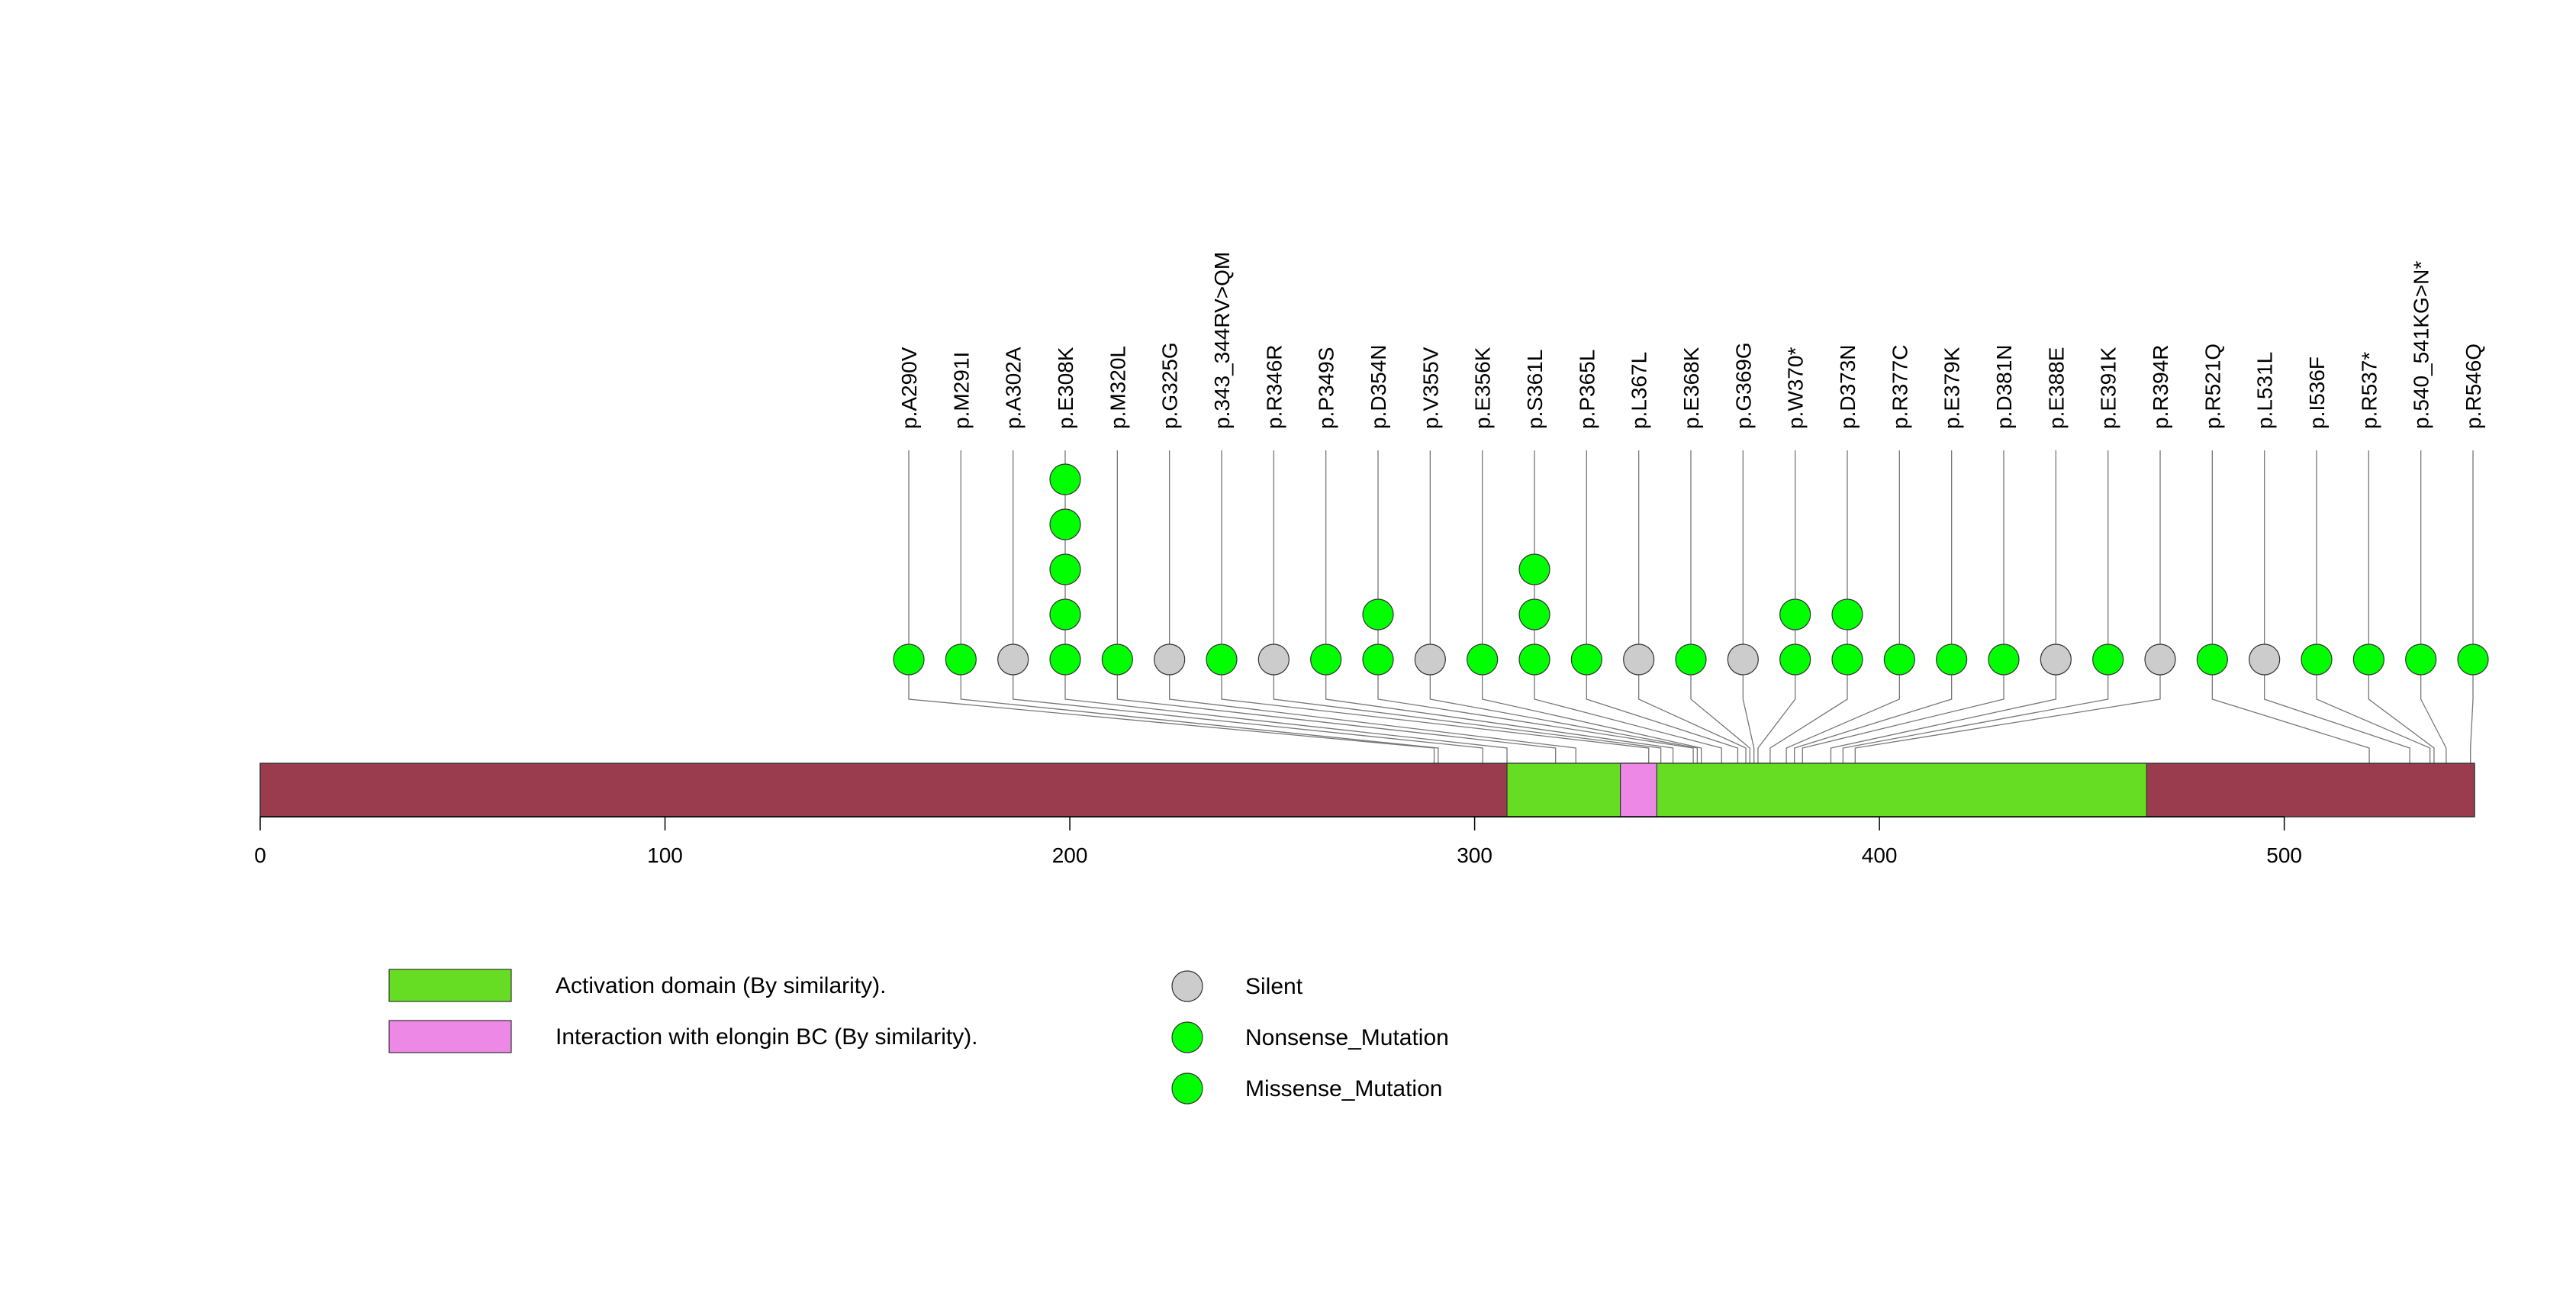 The height and width of the screenshot is (1290, 2576). What do you see at coordinates (1483, 388) in the screenshot?
I see `mutation-label-11: p.E356K` at bounding box center [1483, 388].